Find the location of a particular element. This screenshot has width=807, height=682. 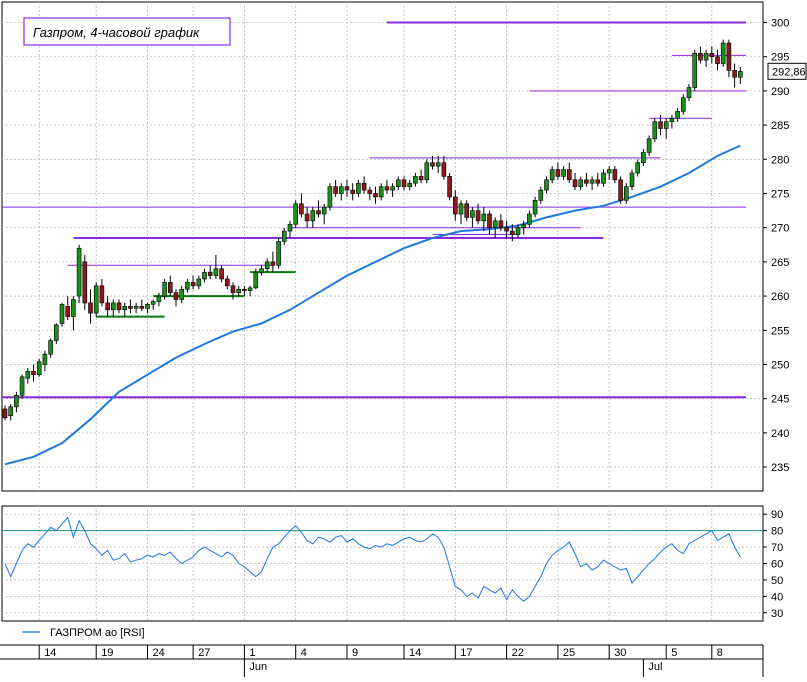

last-price-value: 292,86 is located at coordinates (789, 72).